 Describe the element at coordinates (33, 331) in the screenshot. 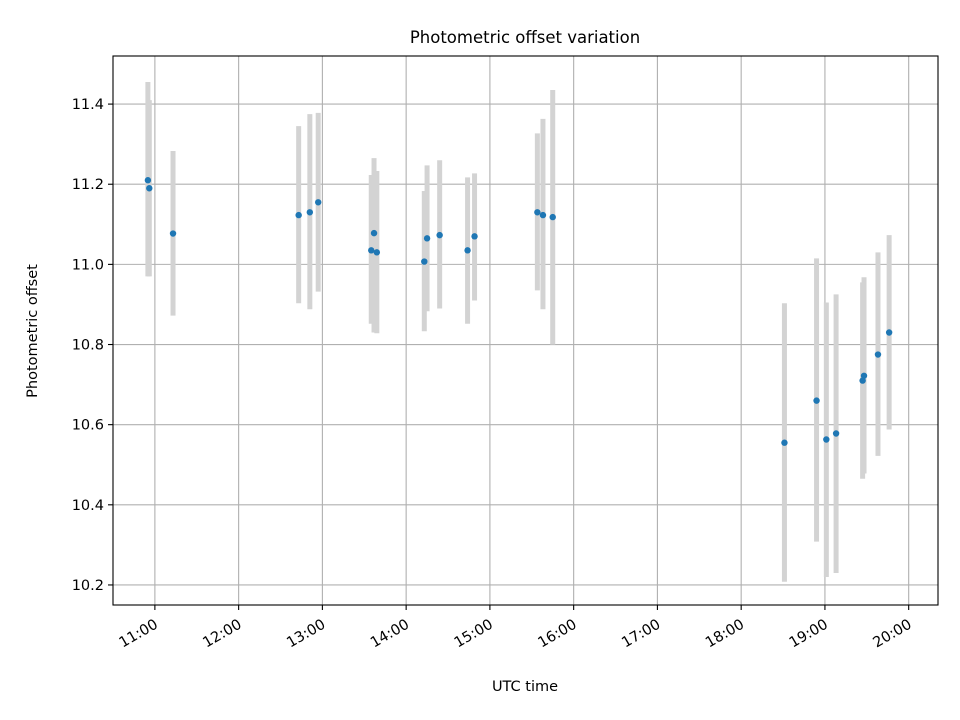

I see `y-axis-label: Photometric offset` at that location.